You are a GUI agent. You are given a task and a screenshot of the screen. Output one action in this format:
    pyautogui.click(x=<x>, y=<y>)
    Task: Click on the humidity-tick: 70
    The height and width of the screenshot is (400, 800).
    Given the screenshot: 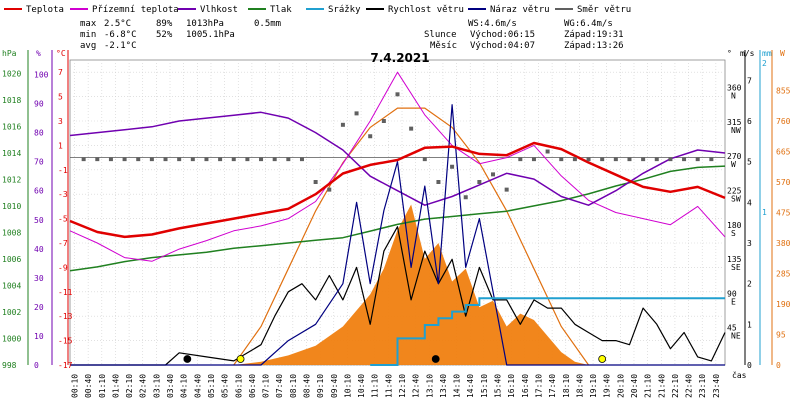 What is the action you would take?
    pyautogui.click(x=39, y=162)
    